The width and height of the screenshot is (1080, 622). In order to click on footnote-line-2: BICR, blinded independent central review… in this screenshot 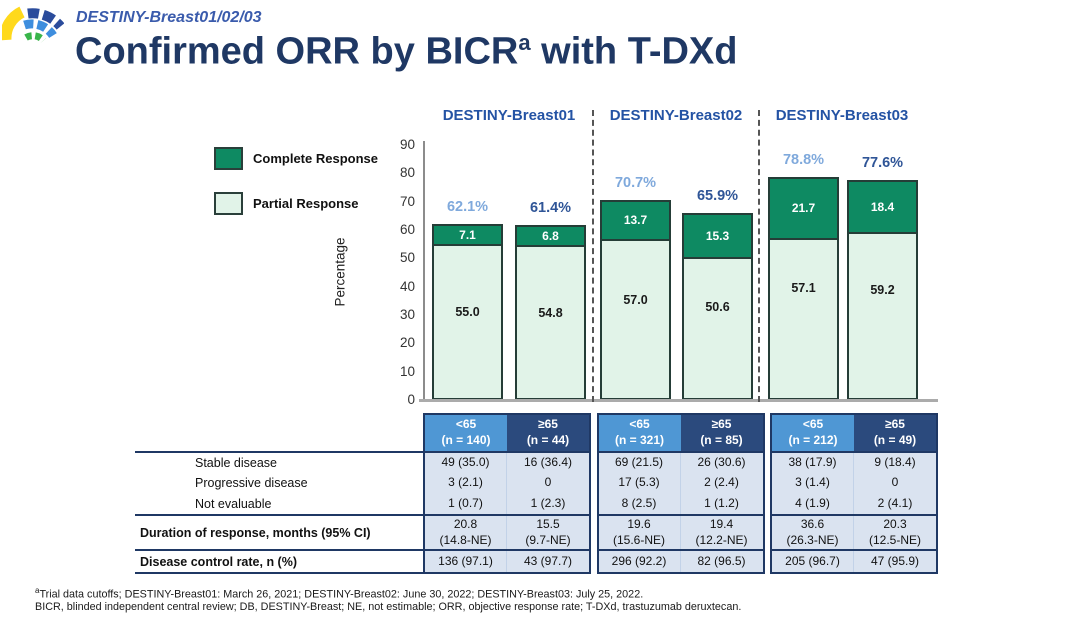, I will do `click(388, 607)`.